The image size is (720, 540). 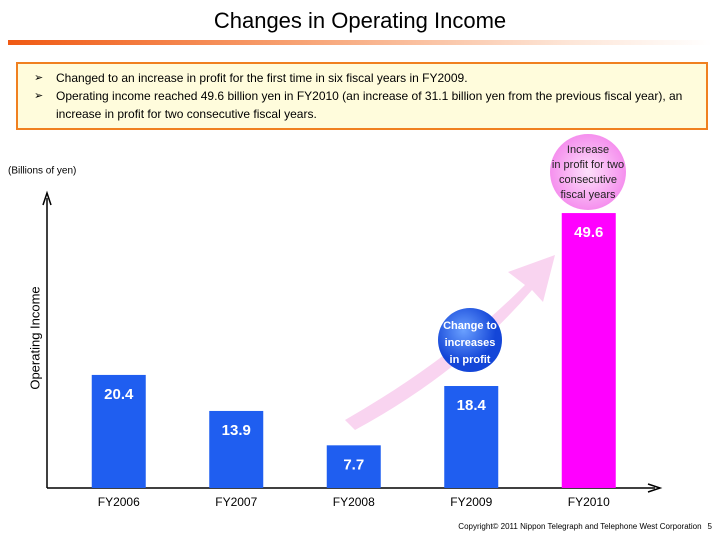 What do you see at coordinates (42, 171) in the screenshot?
I see `unit-label: (Billions of yen)` at bounding box center [42, 171].